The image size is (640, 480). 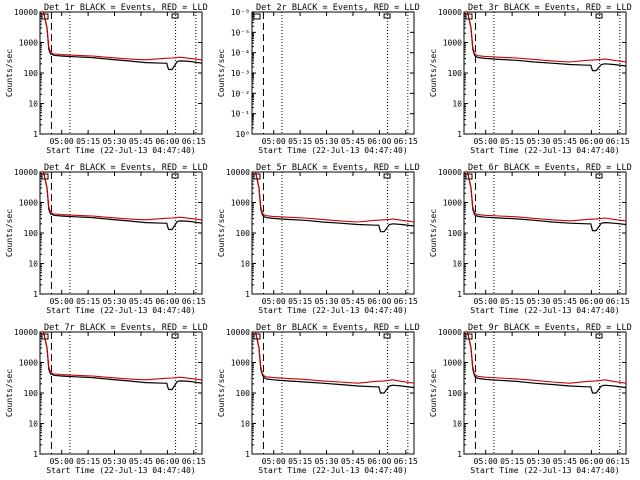 What do you see at coordinates (240, 93) in the screenshot?
I see `y-tick-label: 10⁻²` at bounding box center [240, 93].